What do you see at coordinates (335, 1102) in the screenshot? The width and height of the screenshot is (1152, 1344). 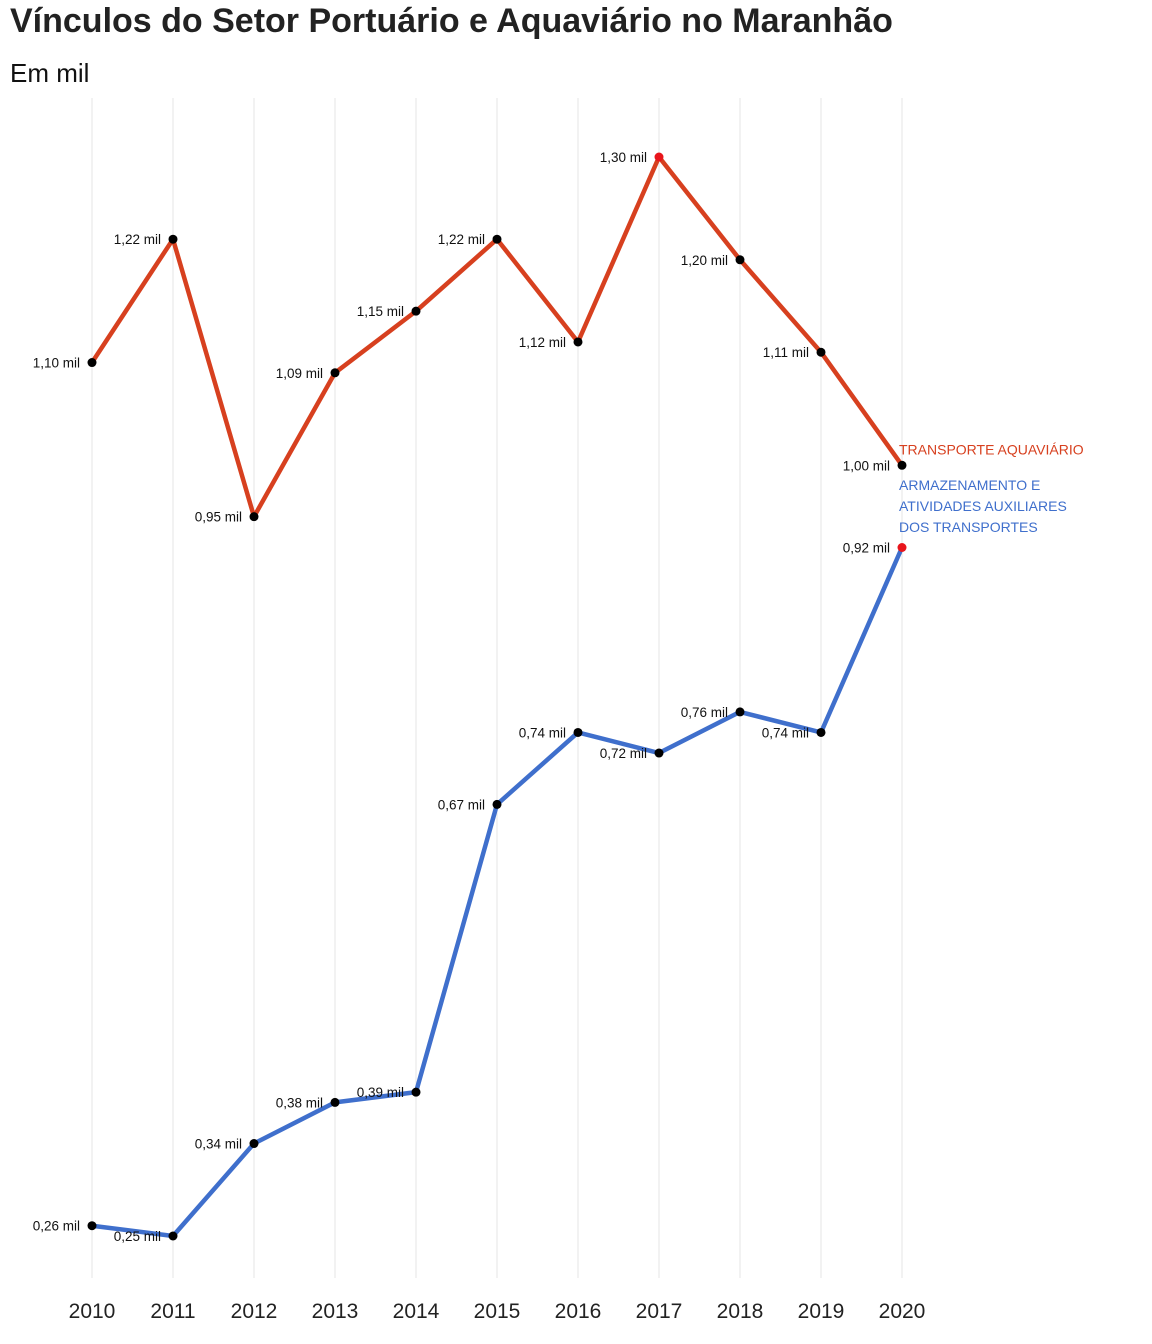 I see `data-point-s2-2013` at bounding box center [335, 1102].